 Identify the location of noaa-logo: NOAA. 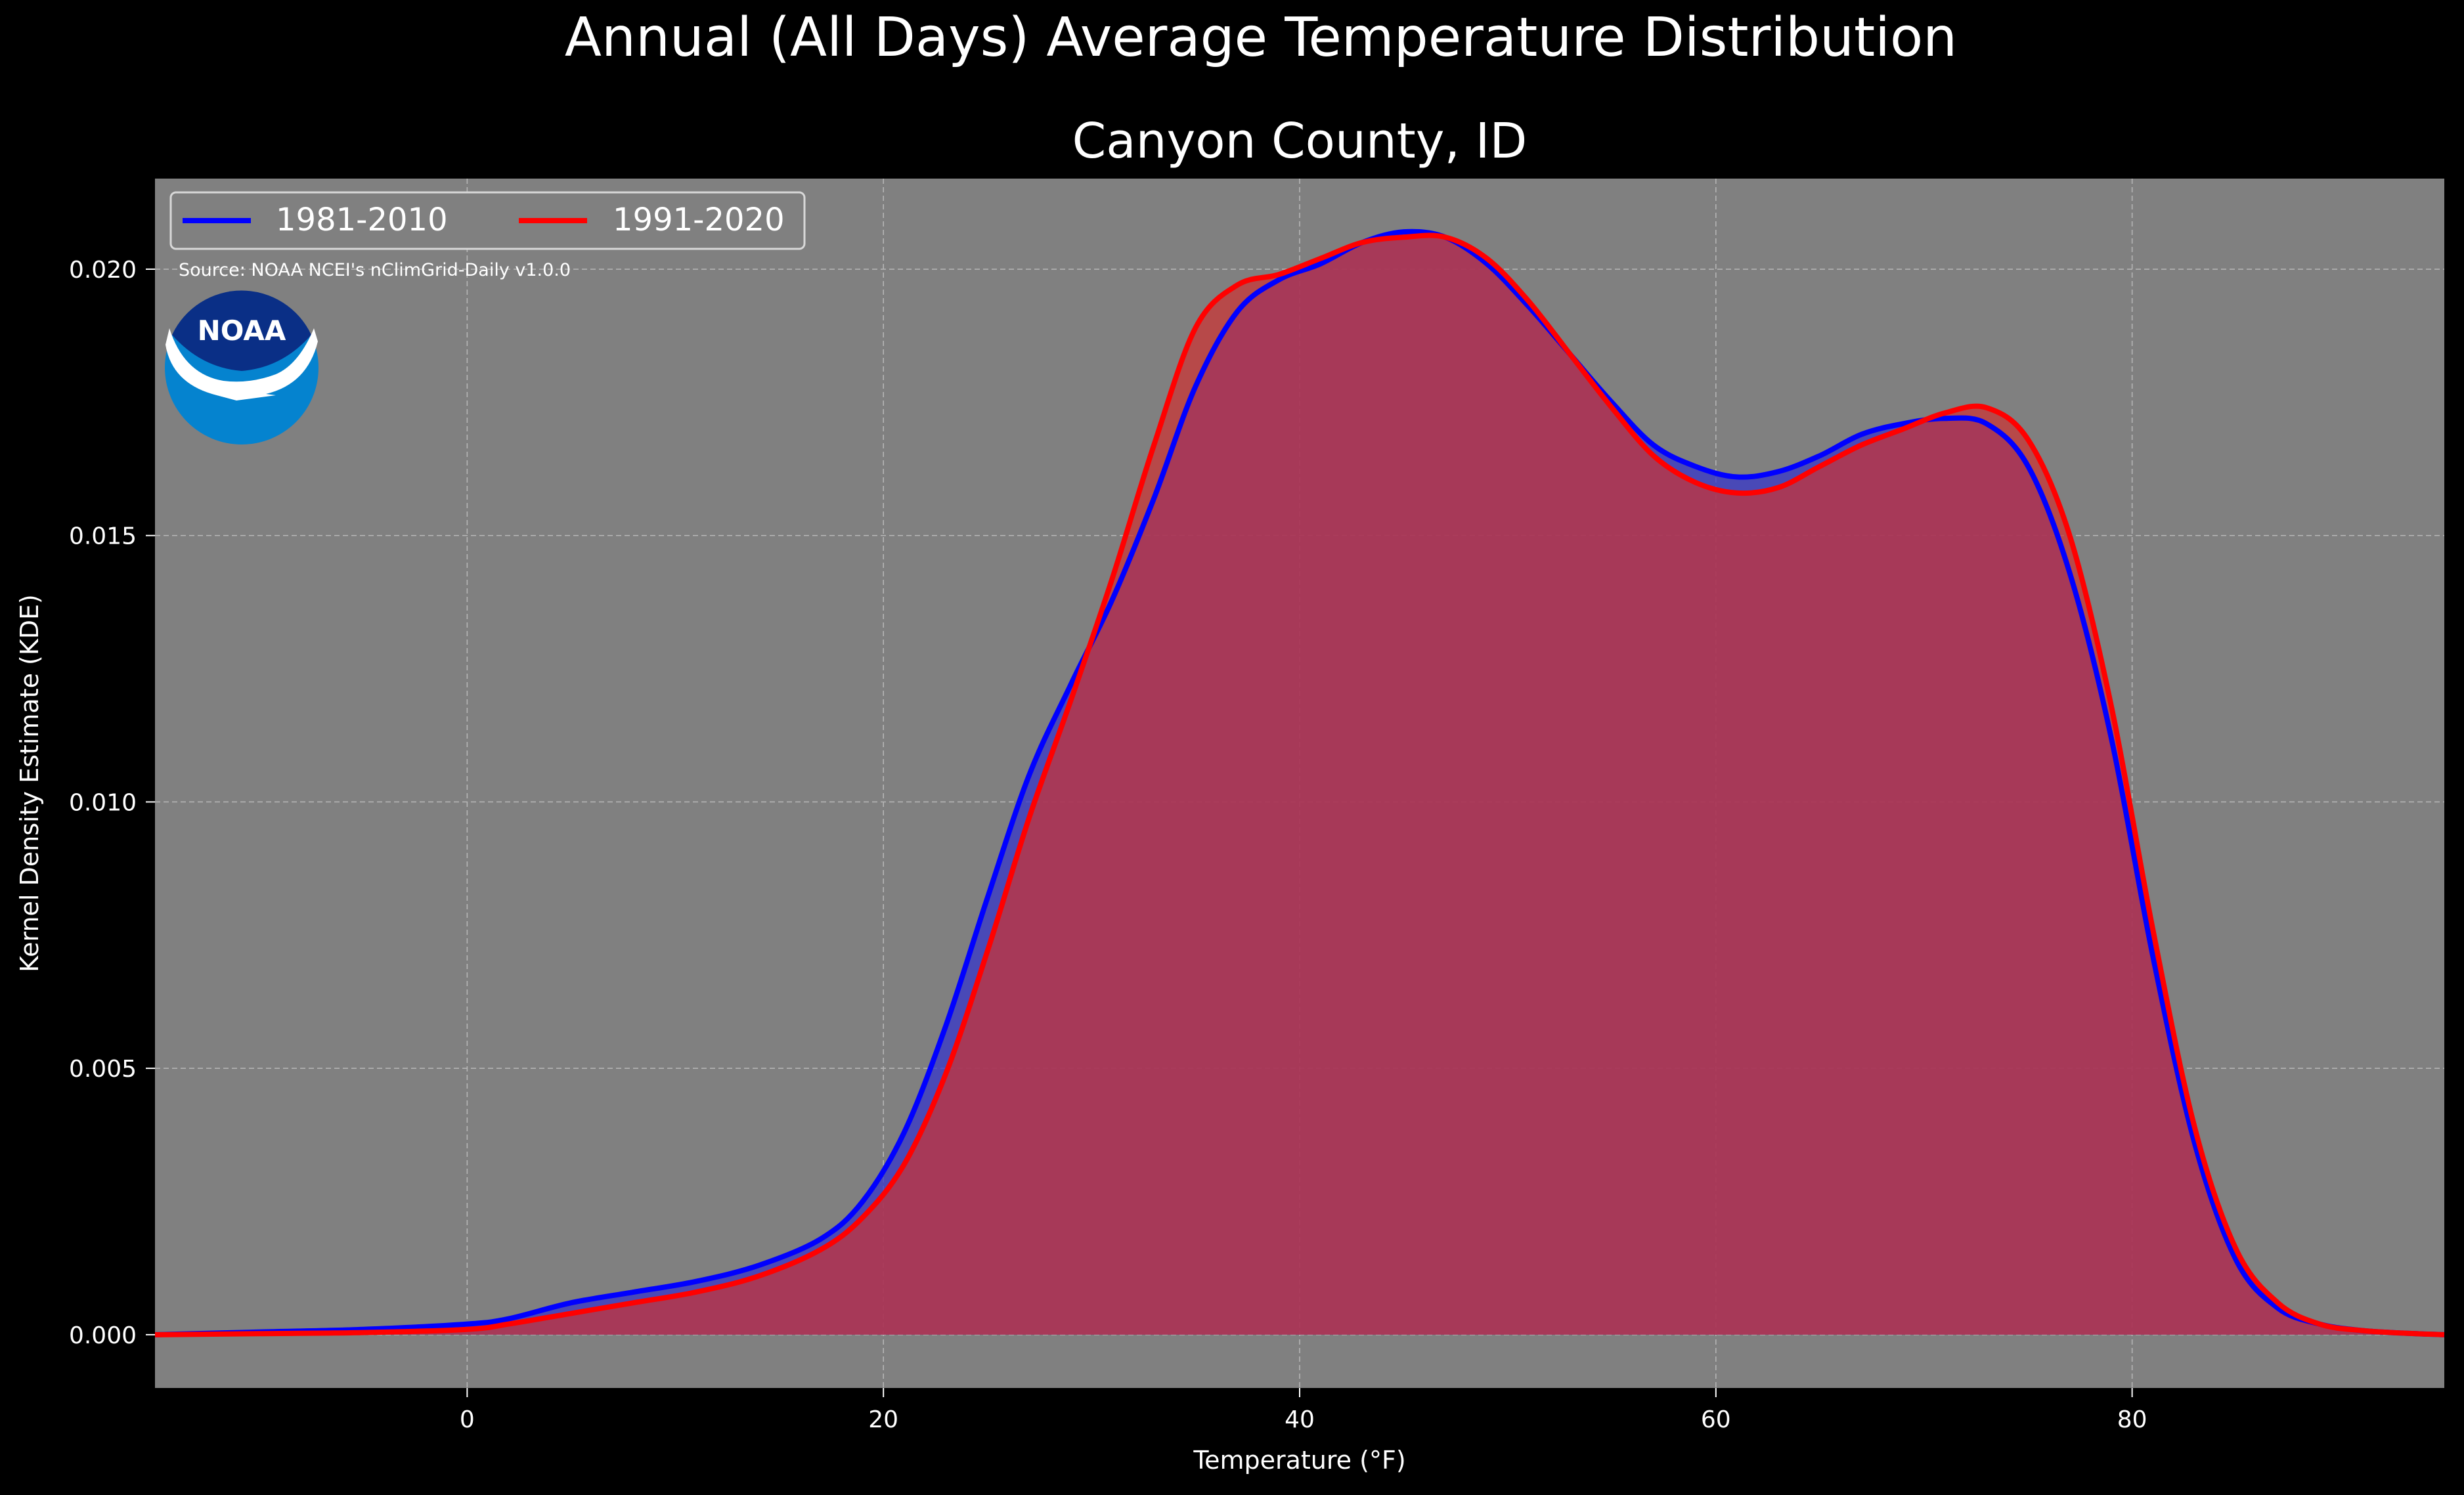
(242, 367).